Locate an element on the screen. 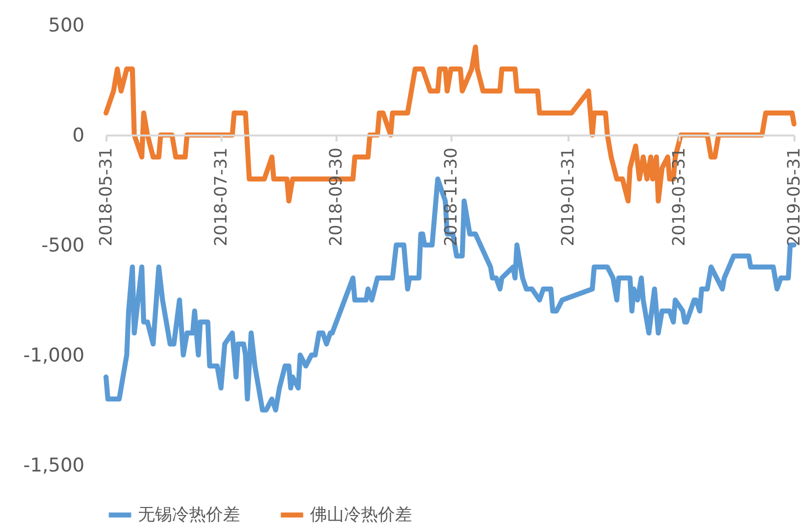 This screenshot has height=529, width=802. y-tick-label: 500 is located at coordinates (66, 25).